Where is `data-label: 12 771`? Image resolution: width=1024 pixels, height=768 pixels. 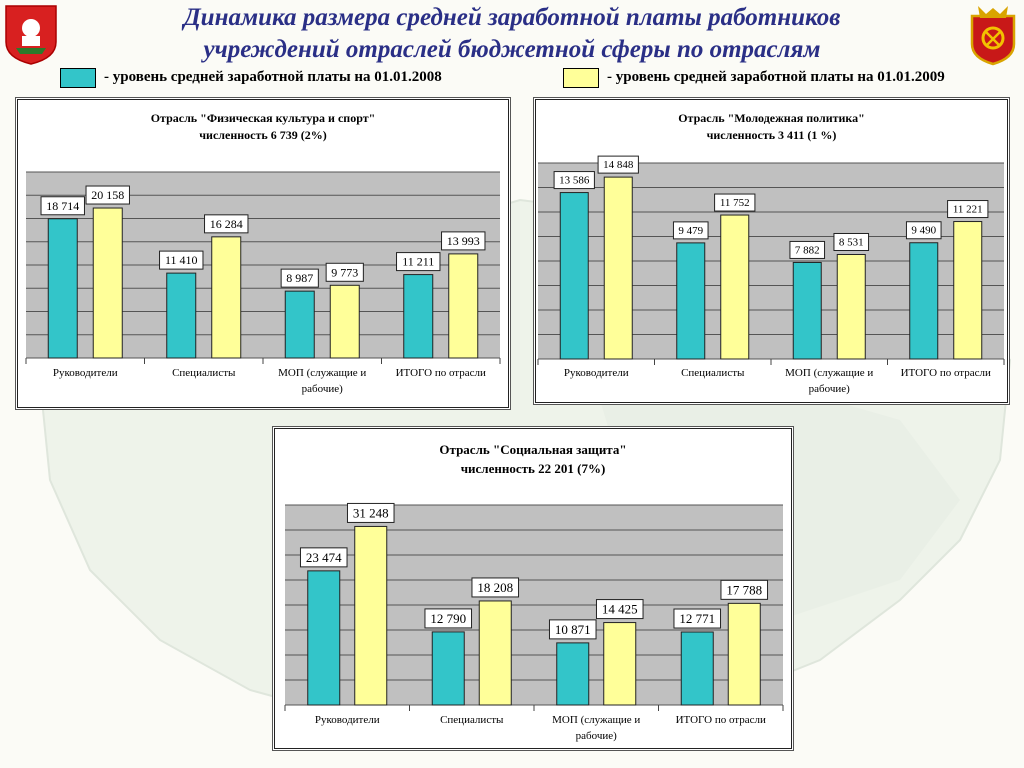 data-label: 12 771 is located at coordinates (697, 618).